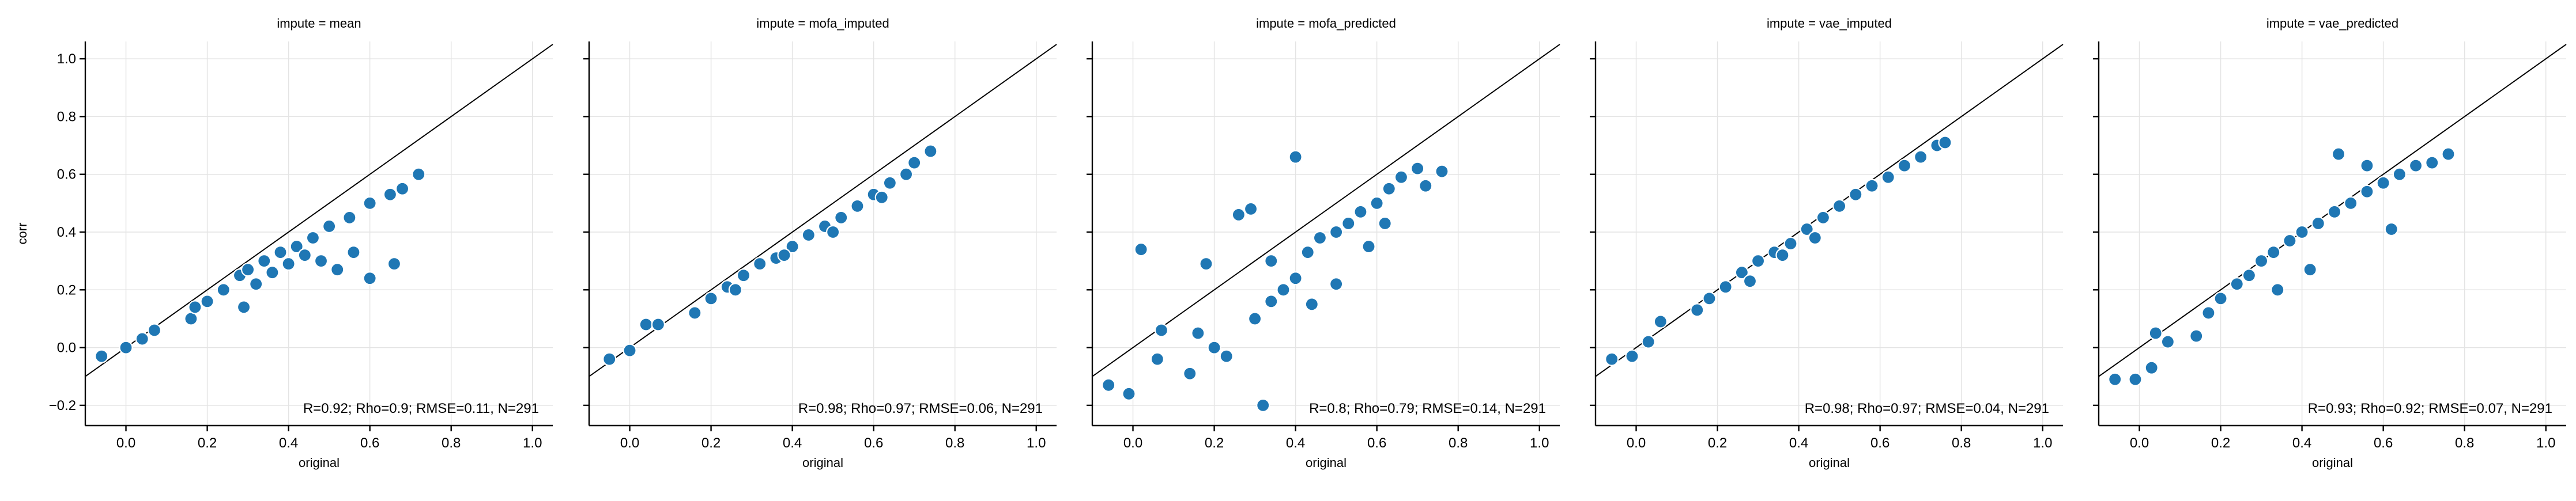 The image size is (2576, 501). What do you see at coordinates (792, 443) in the screenshot?
I see `x-tick-label: 0.4` at bounding box center [792, 443].